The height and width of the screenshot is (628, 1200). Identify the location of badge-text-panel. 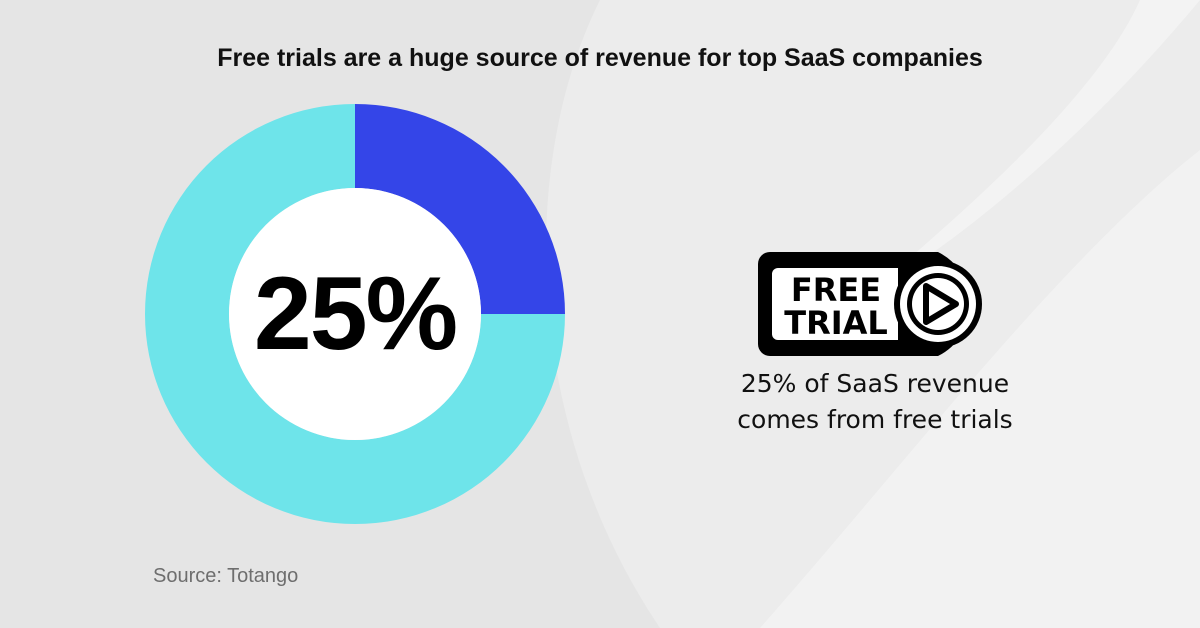
(835, 304).